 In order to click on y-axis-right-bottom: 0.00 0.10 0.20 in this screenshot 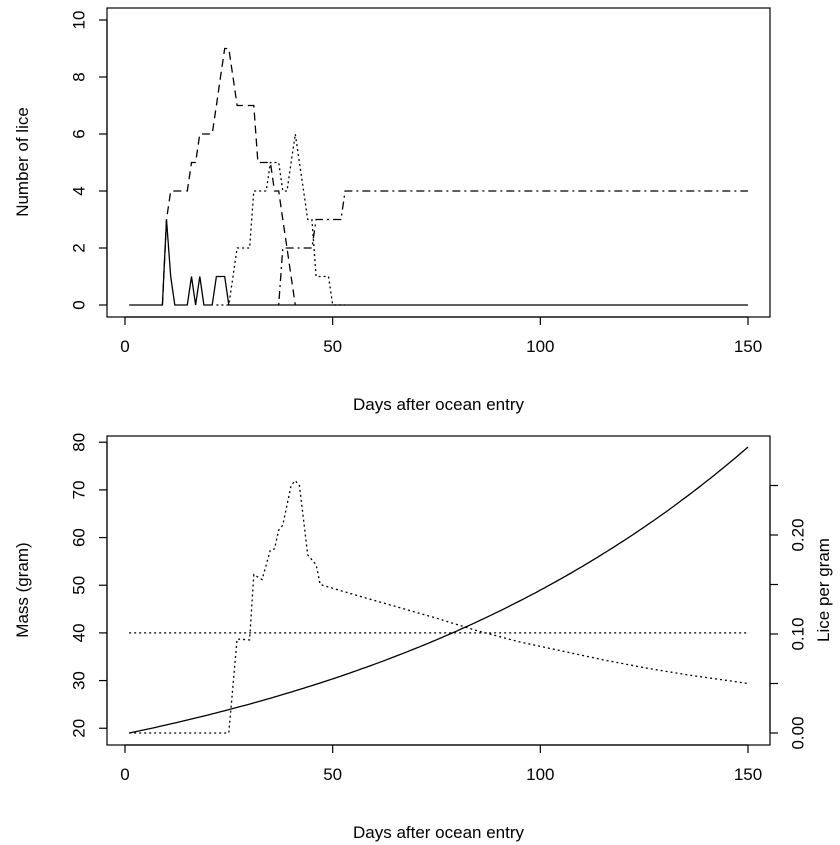, I will do `click(788, 617)`.